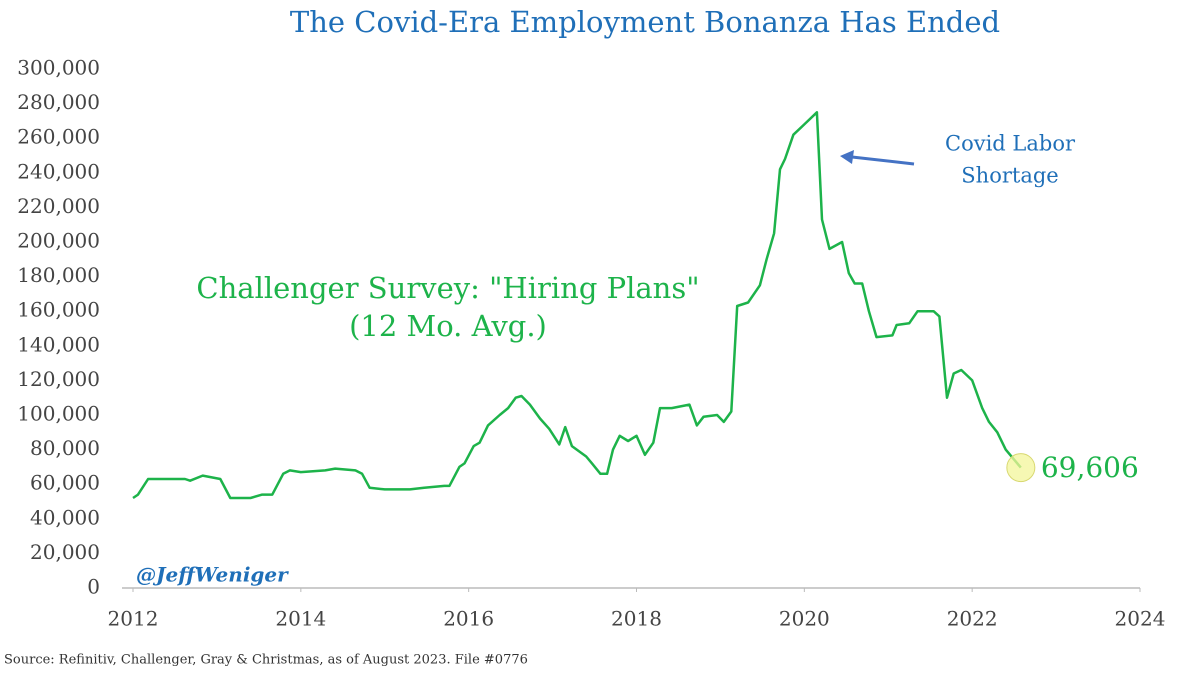  What do you see at coordinates (58, 102) in the screenshot?
I see `y-tick-label: 280,000` at bounding box center [58, 102].